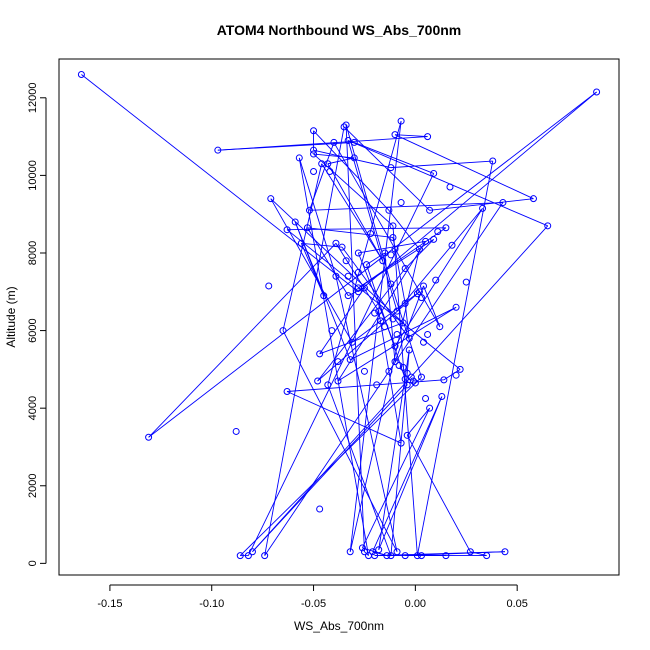  Describe the element at coordinates (11, 316) in the screenshot. I see `y-axis-label: Altitude (m)` at that location.